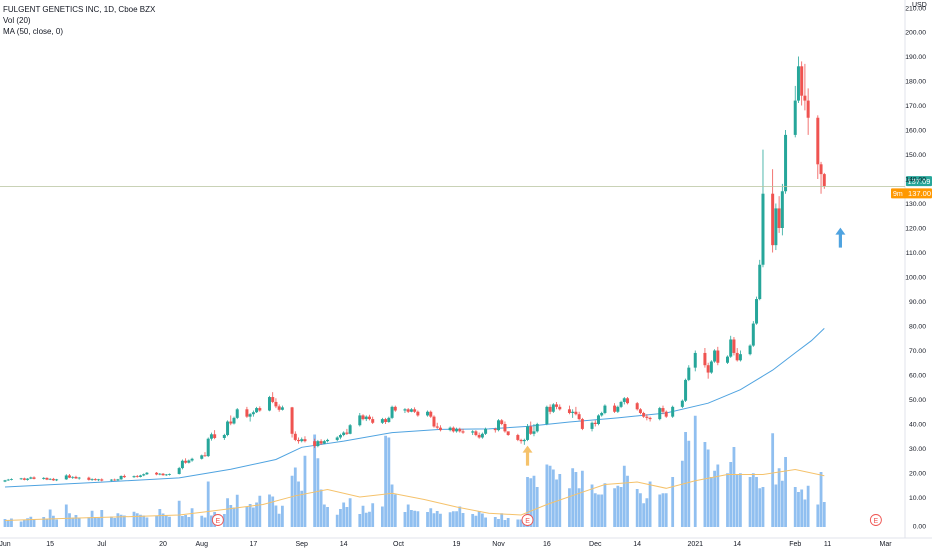 Image resolution: width=932 pixels, height=550 pixels. I want to click on time-axis-tick: 16, so click(547, 544).